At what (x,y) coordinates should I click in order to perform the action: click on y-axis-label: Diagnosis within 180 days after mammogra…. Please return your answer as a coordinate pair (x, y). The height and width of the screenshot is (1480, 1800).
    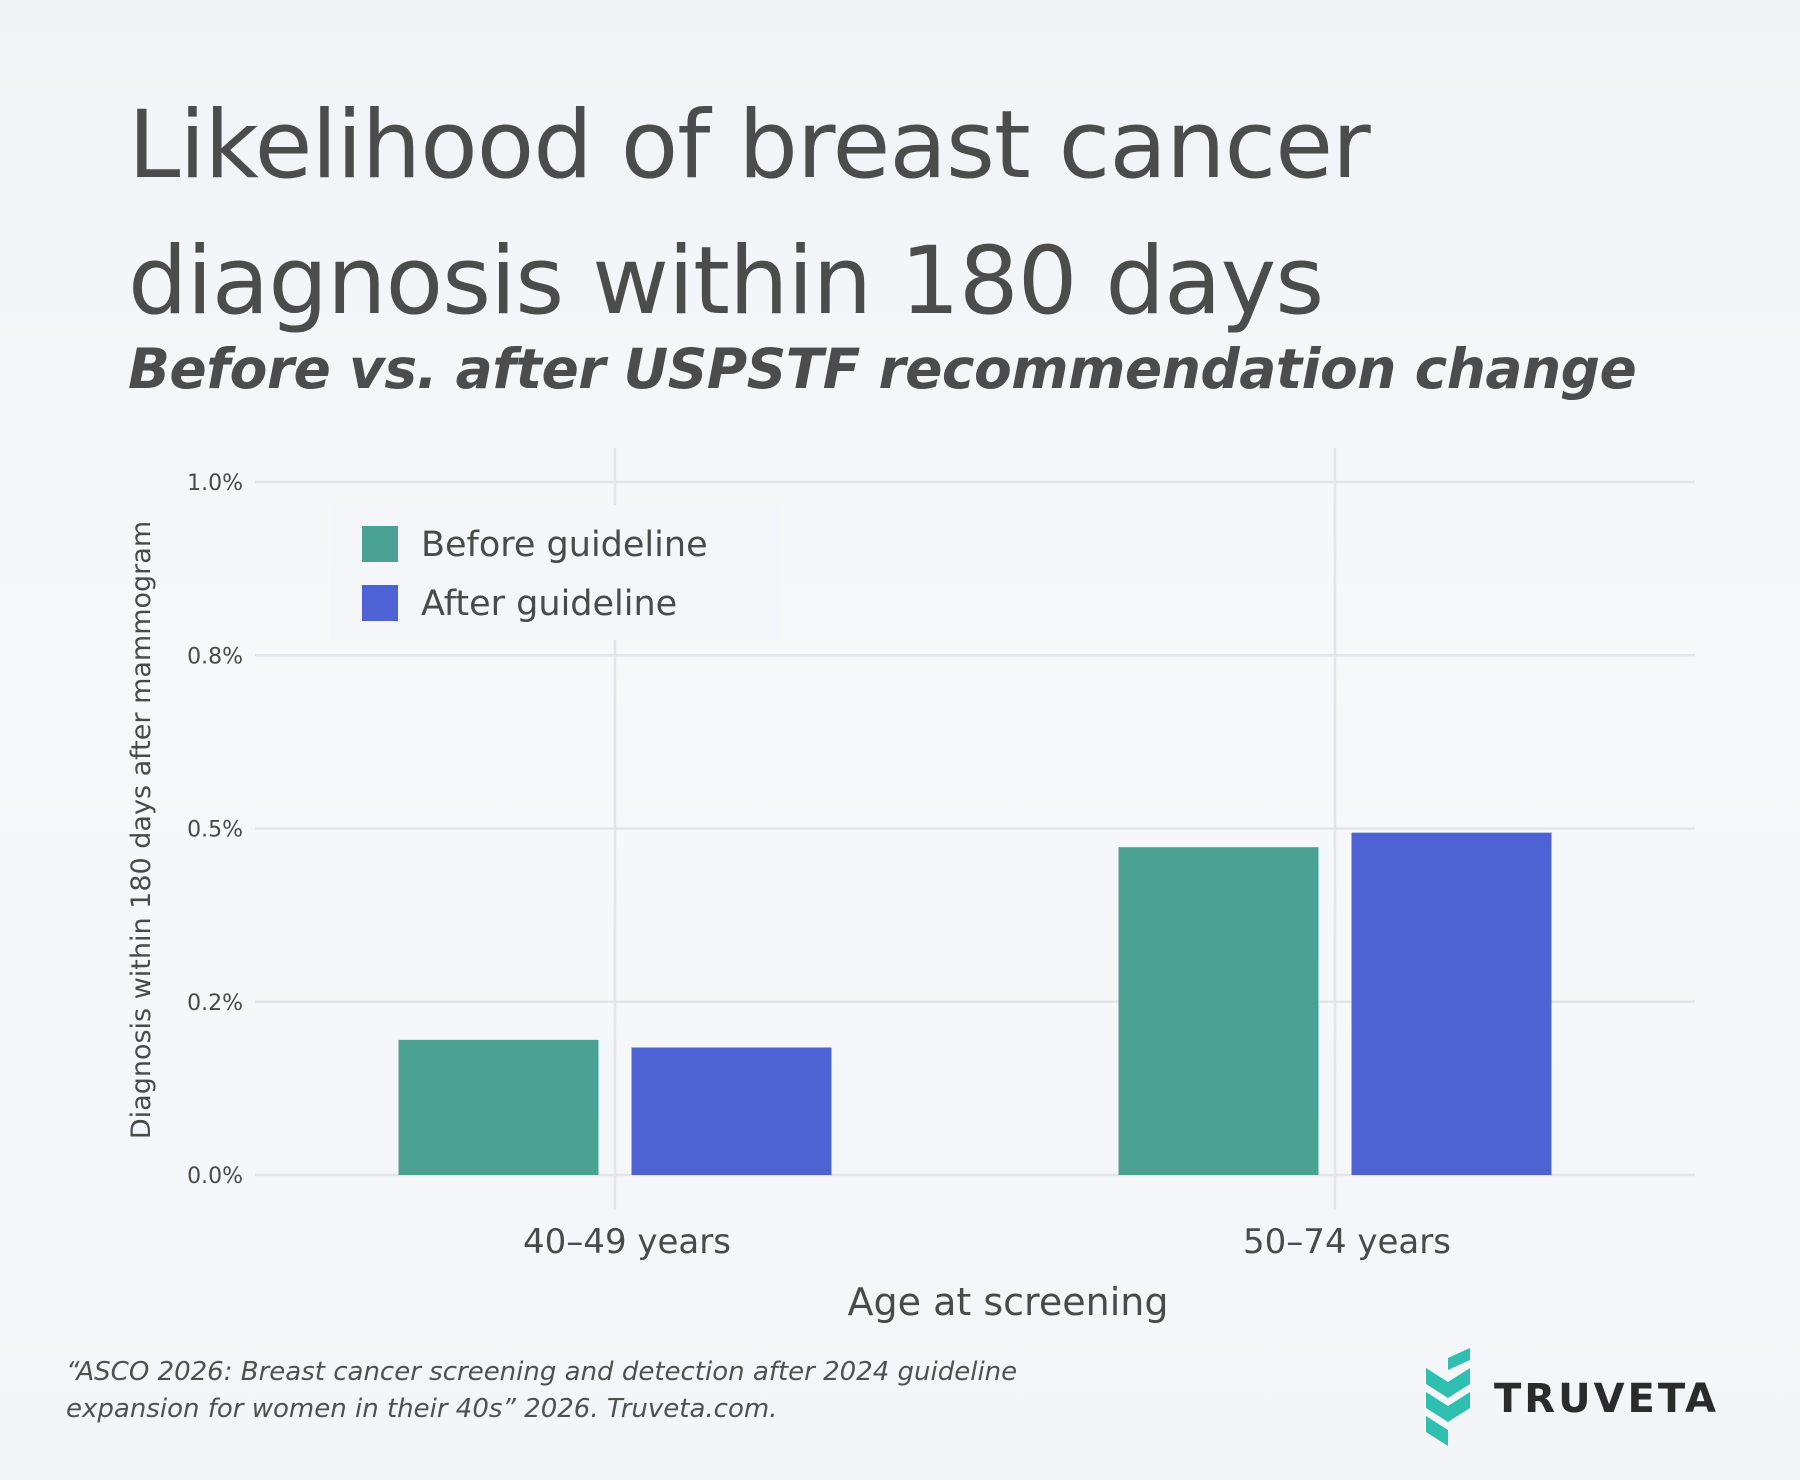
    Looking at the image, I should click on (141, 830).